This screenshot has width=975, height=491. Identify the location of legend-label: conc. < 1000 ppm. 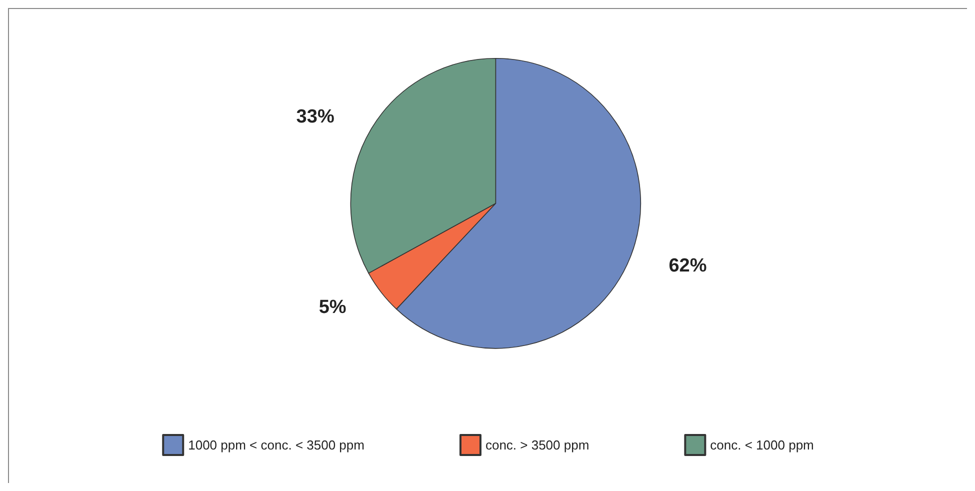
(762, 445).